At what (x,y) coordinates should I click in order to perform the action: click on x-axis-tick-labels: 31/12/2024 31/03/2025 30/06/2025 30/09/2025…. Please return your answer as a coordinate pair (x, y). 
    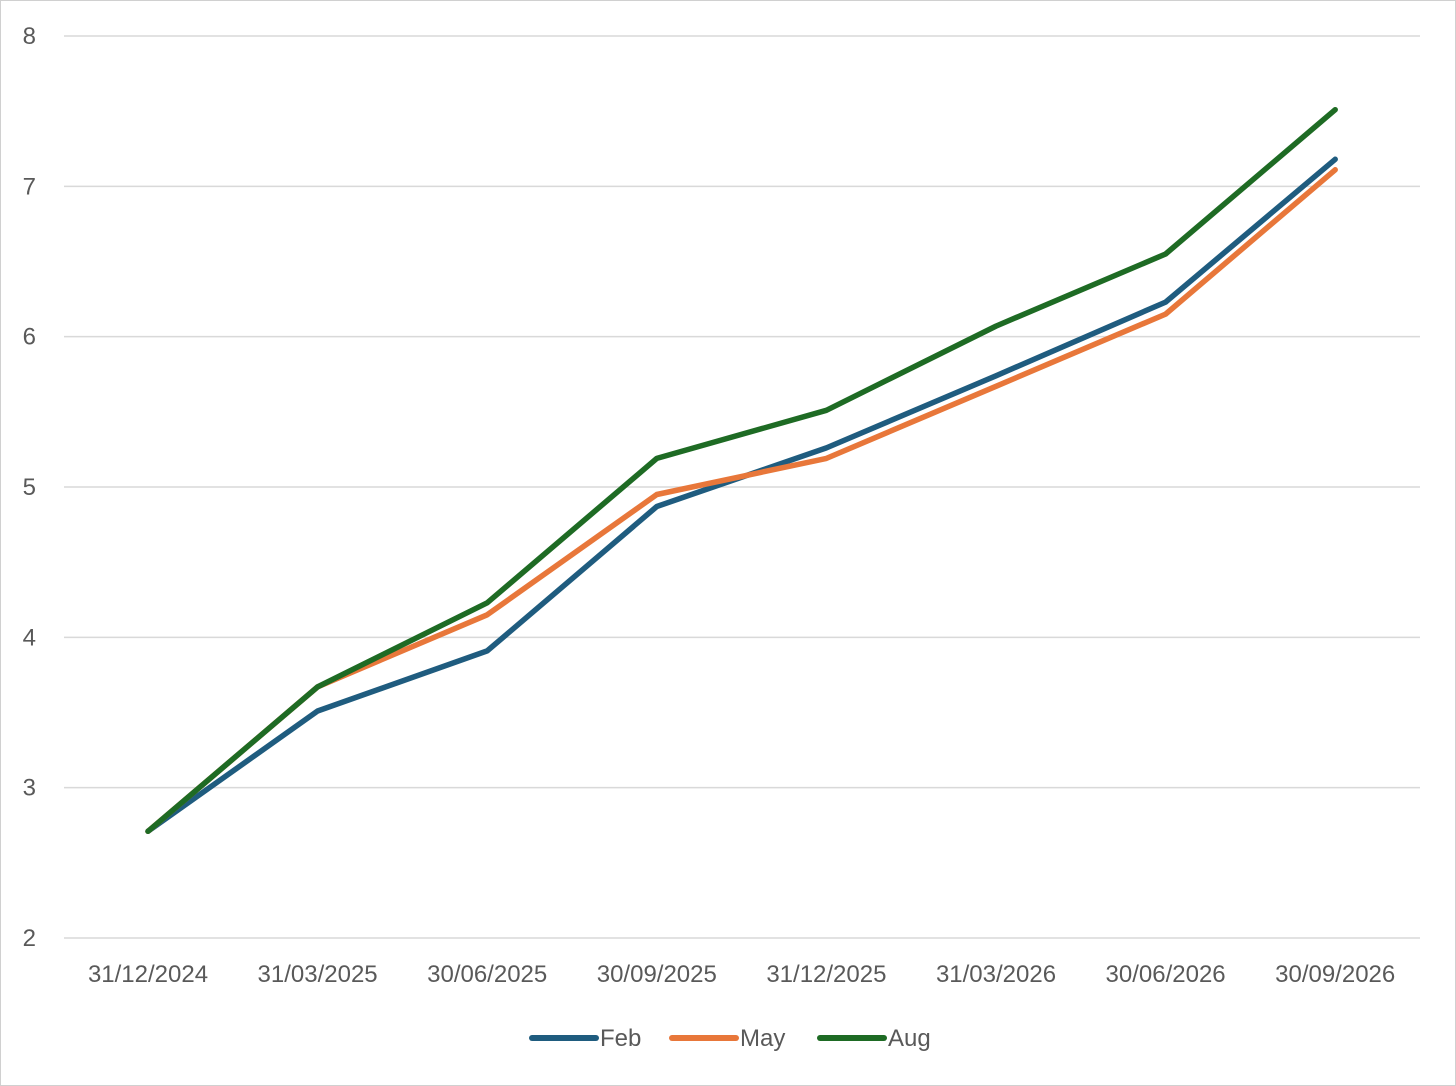
    Looking at the image, I should click on (741, 974).